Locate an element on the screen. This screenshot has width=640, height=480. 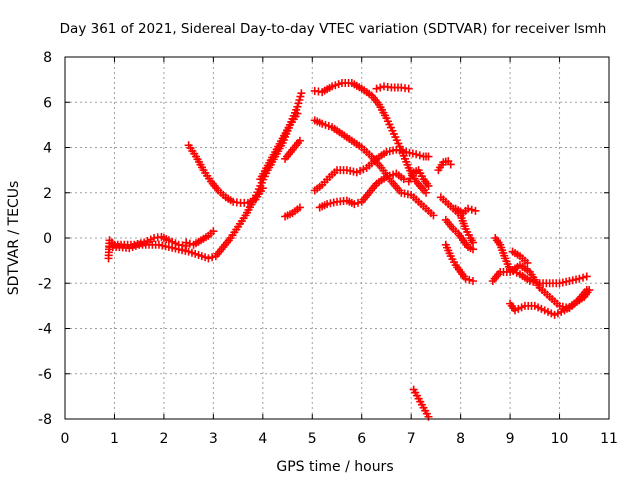
x-tick-label: 10 is located at coordinates (560, 439).